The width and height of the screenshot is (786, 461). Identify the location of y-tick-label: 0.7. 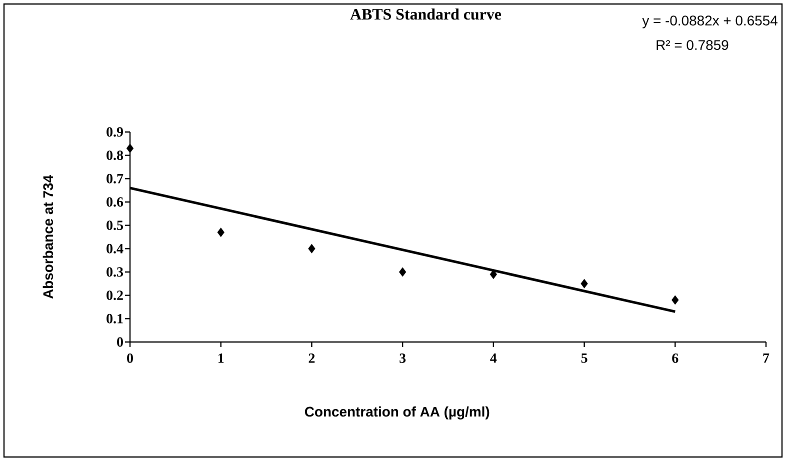
(115, 179).